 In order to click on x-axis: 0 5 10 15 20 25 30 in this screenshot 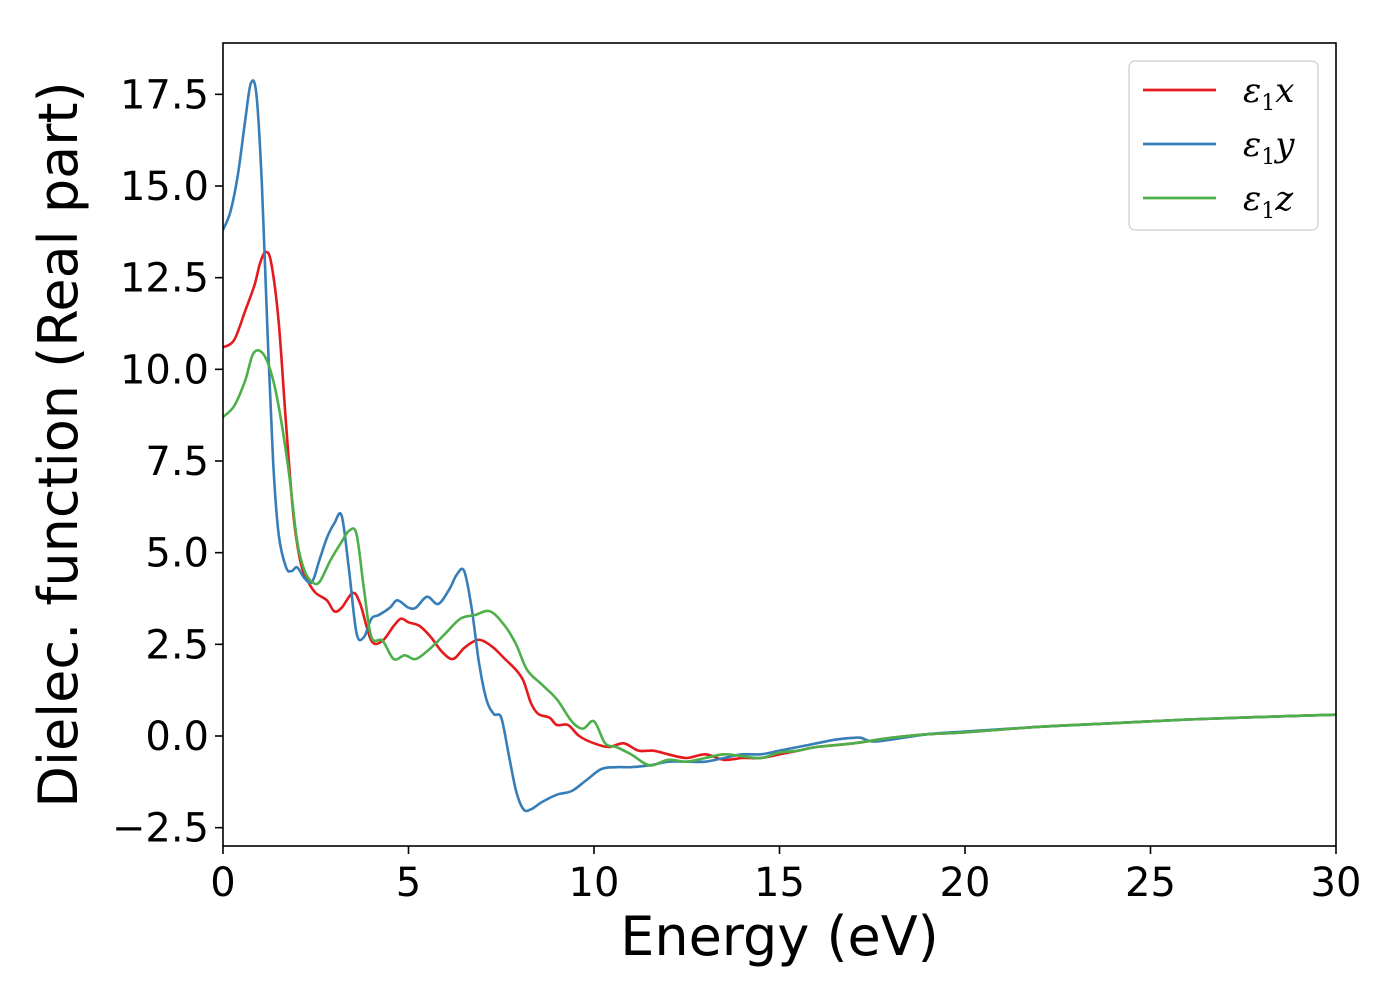, I will do `click(785, 876)`.